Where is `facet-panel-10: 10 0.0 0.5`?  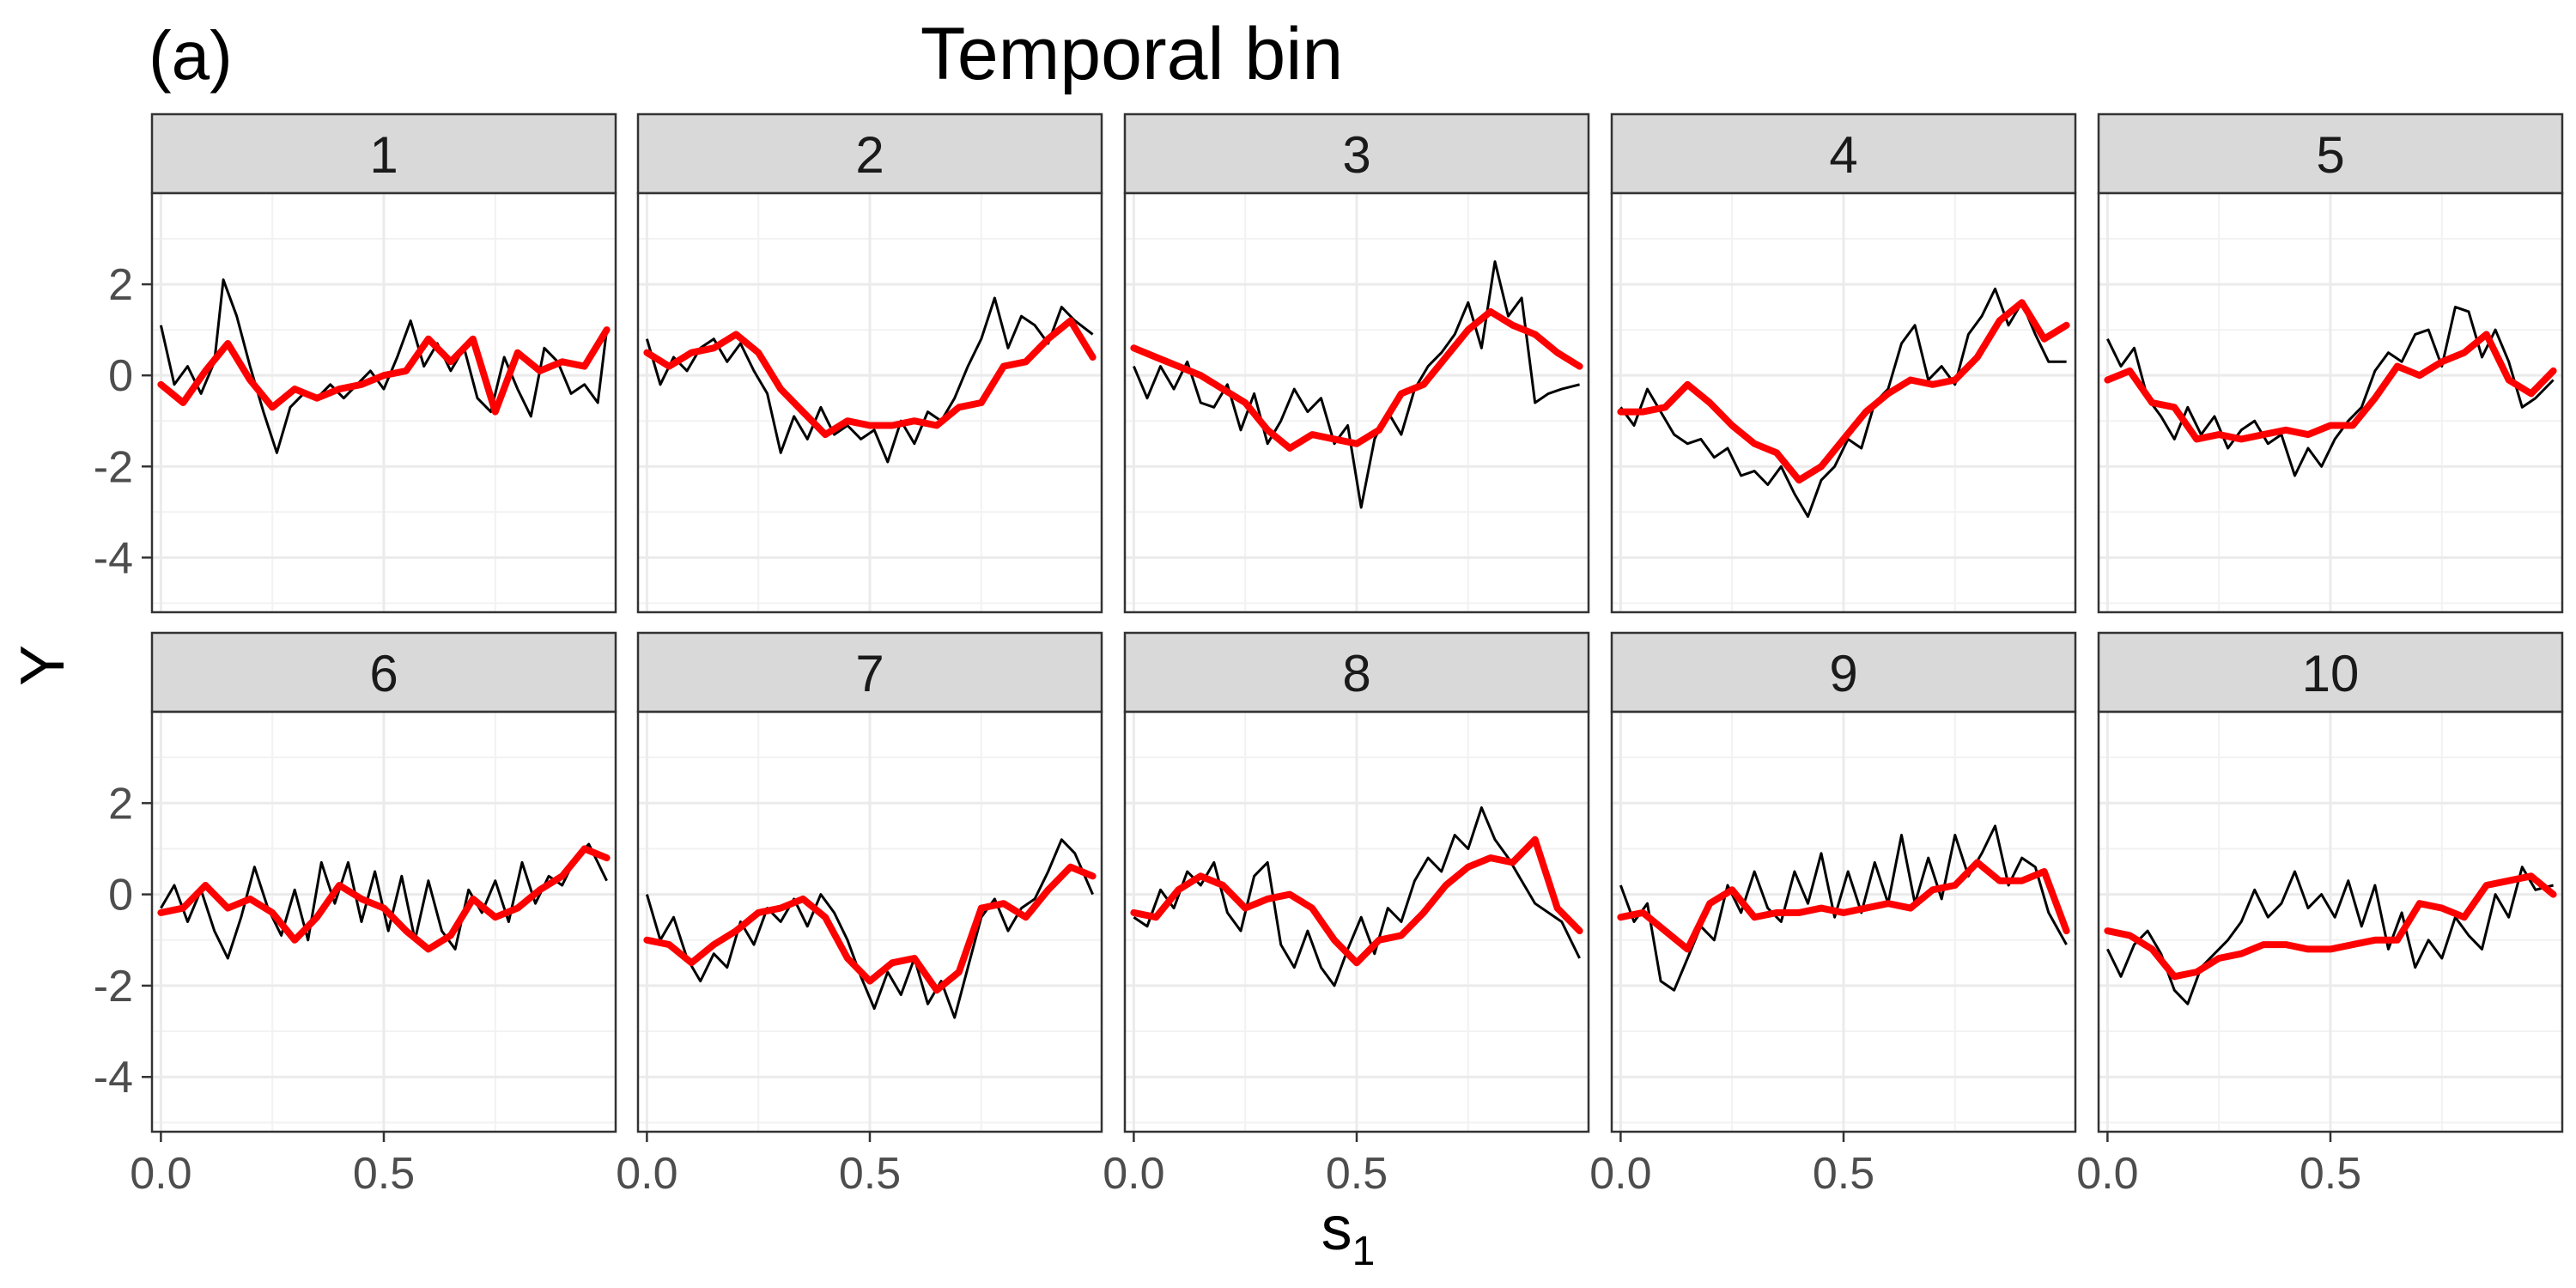
facet-panel-10: 10 0.0 0.5 is located at coordinates (2320, 915).